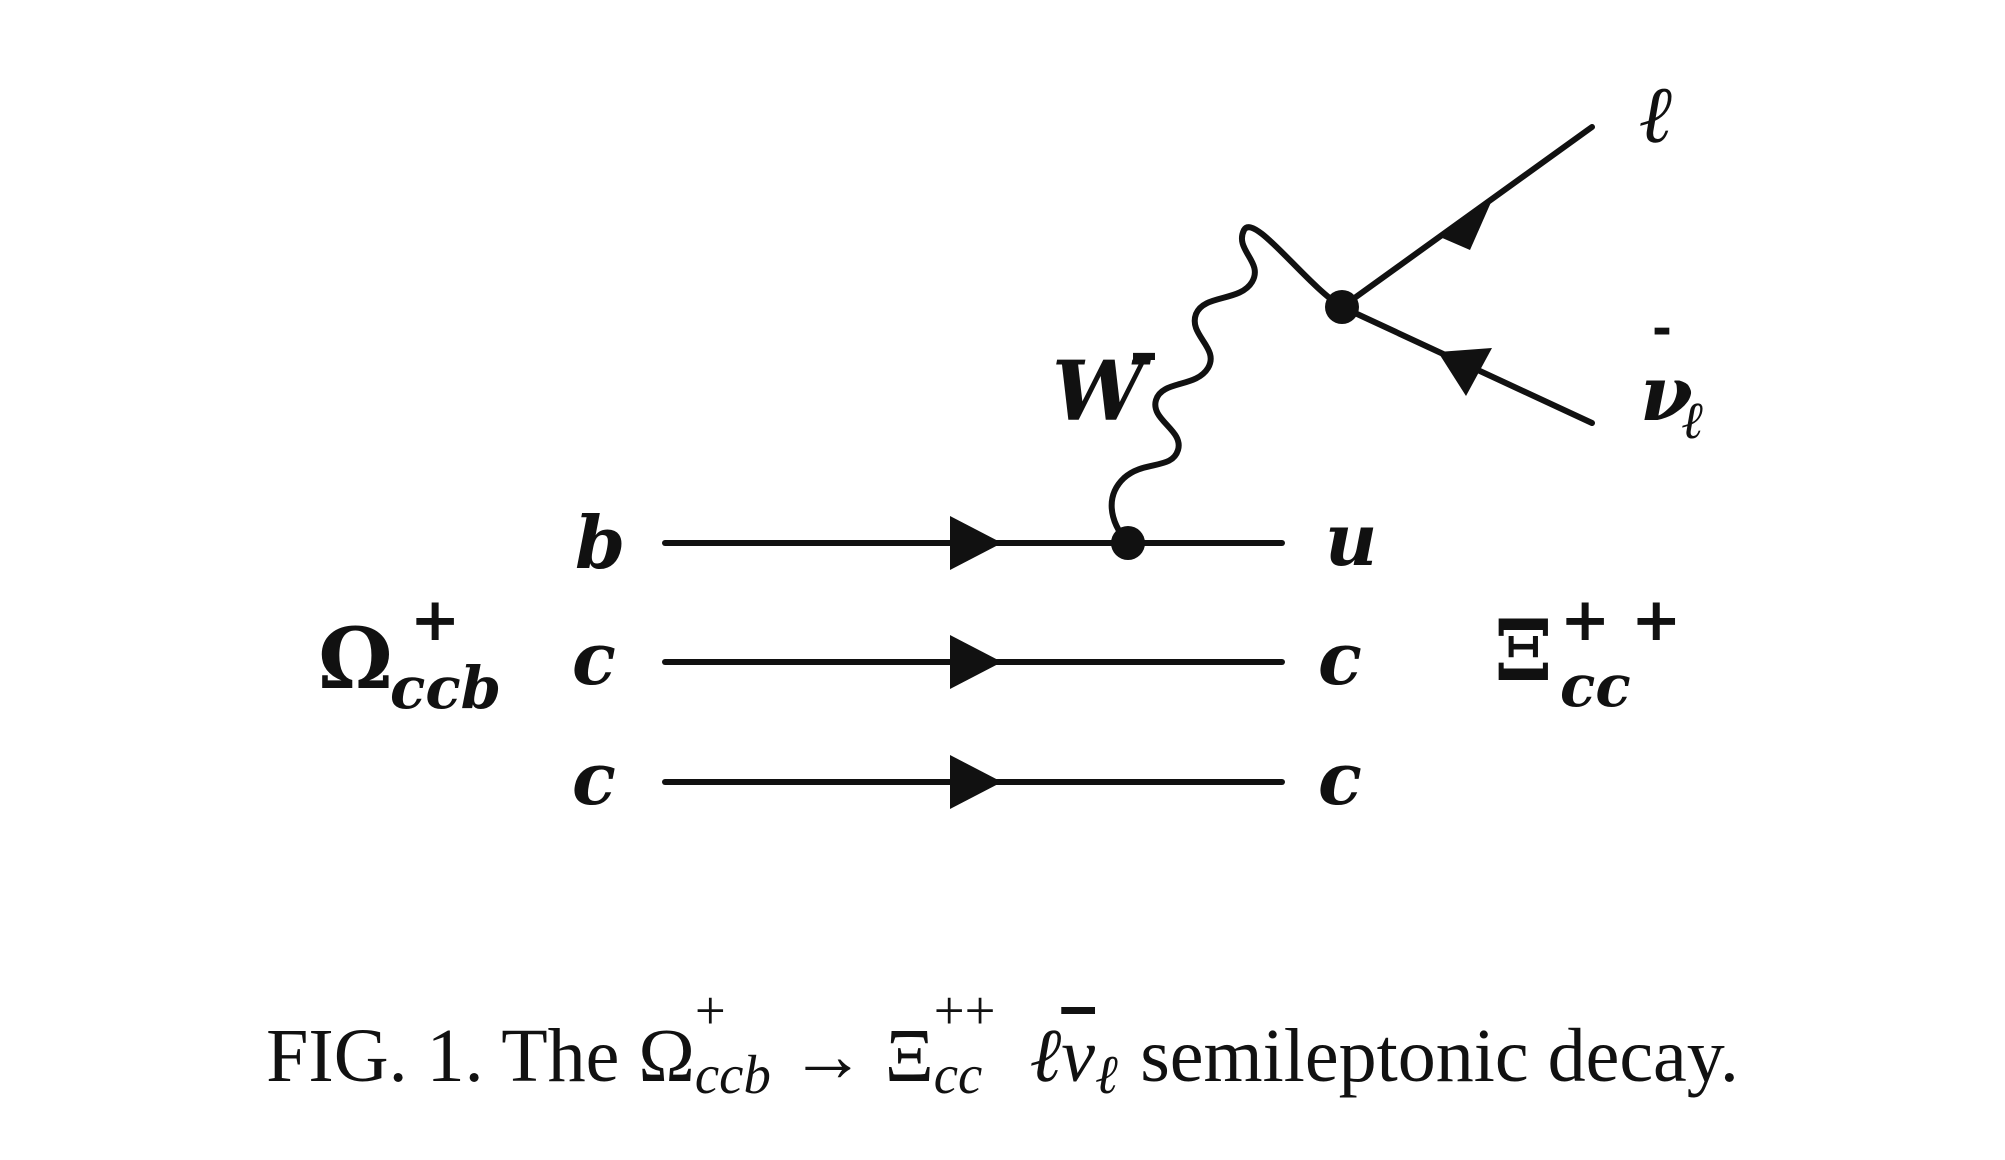 This screenshot has width=2005, height=1160. What do you see at coordinates (1342, 307) in the screenshot?
I see `vertex-w-leptons` at bounding box center [1342, 307].